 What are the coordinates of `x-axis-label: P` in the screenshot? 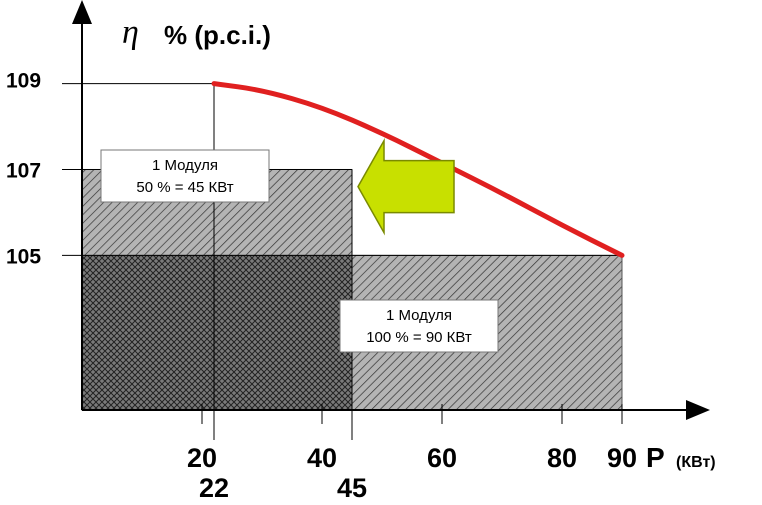 It's located at (655, 457).